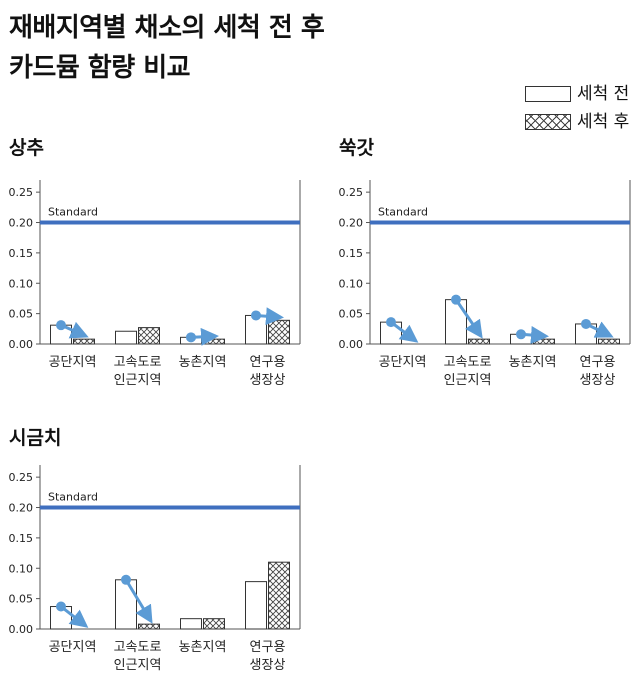 The image size is (640, 691). Describe the element at coordinates (356, 148) in the screenshot. I see `panel-title-crown-daisy: 쑥갓` at that location.